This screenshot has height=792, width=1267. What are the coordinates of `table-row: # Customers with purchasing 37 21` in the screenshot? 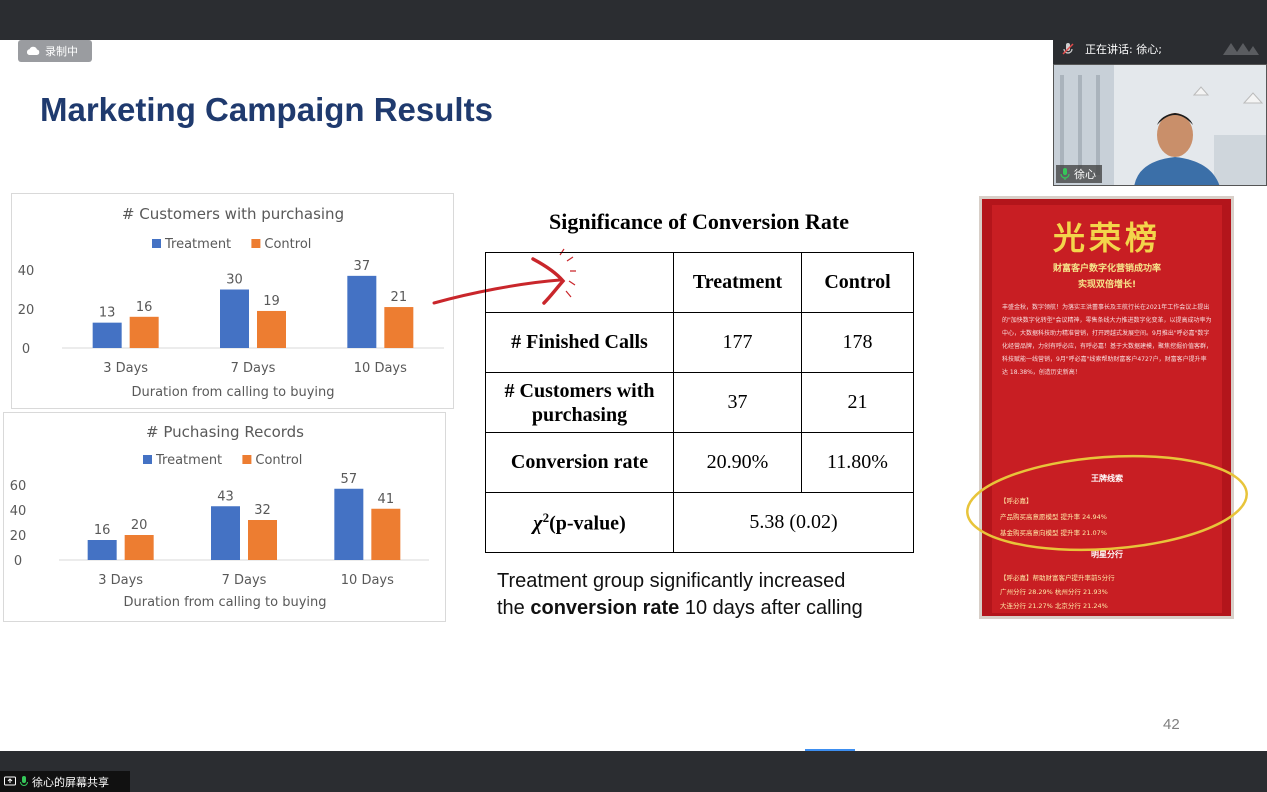 It's located at (699, 402).